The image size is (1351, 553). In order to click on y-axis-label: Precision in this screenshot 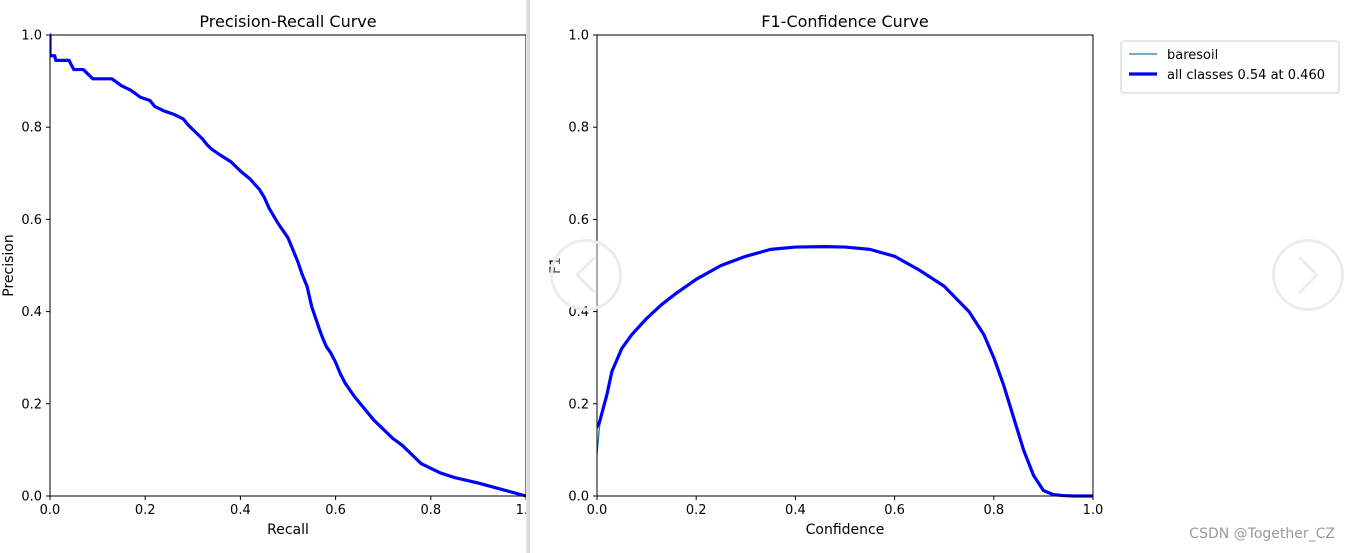, I will do `click(9, 265)`.